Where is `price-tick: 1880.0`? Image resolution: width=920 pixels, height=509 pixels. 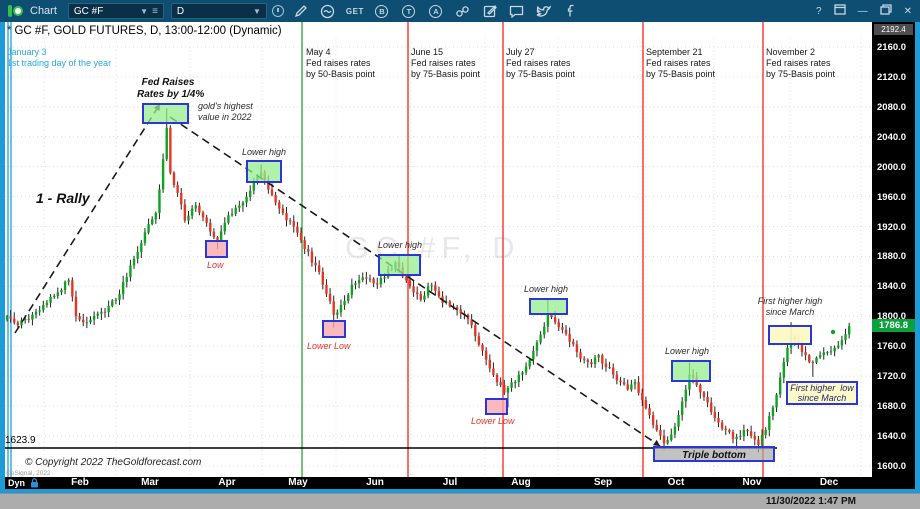
price-tick: 1880.0 is located at coordinates (892, 257).